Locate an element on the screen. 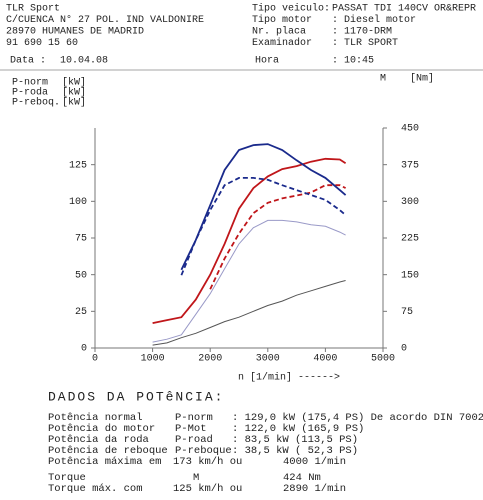  date-label: Data : is located at coordinates (28, 61).